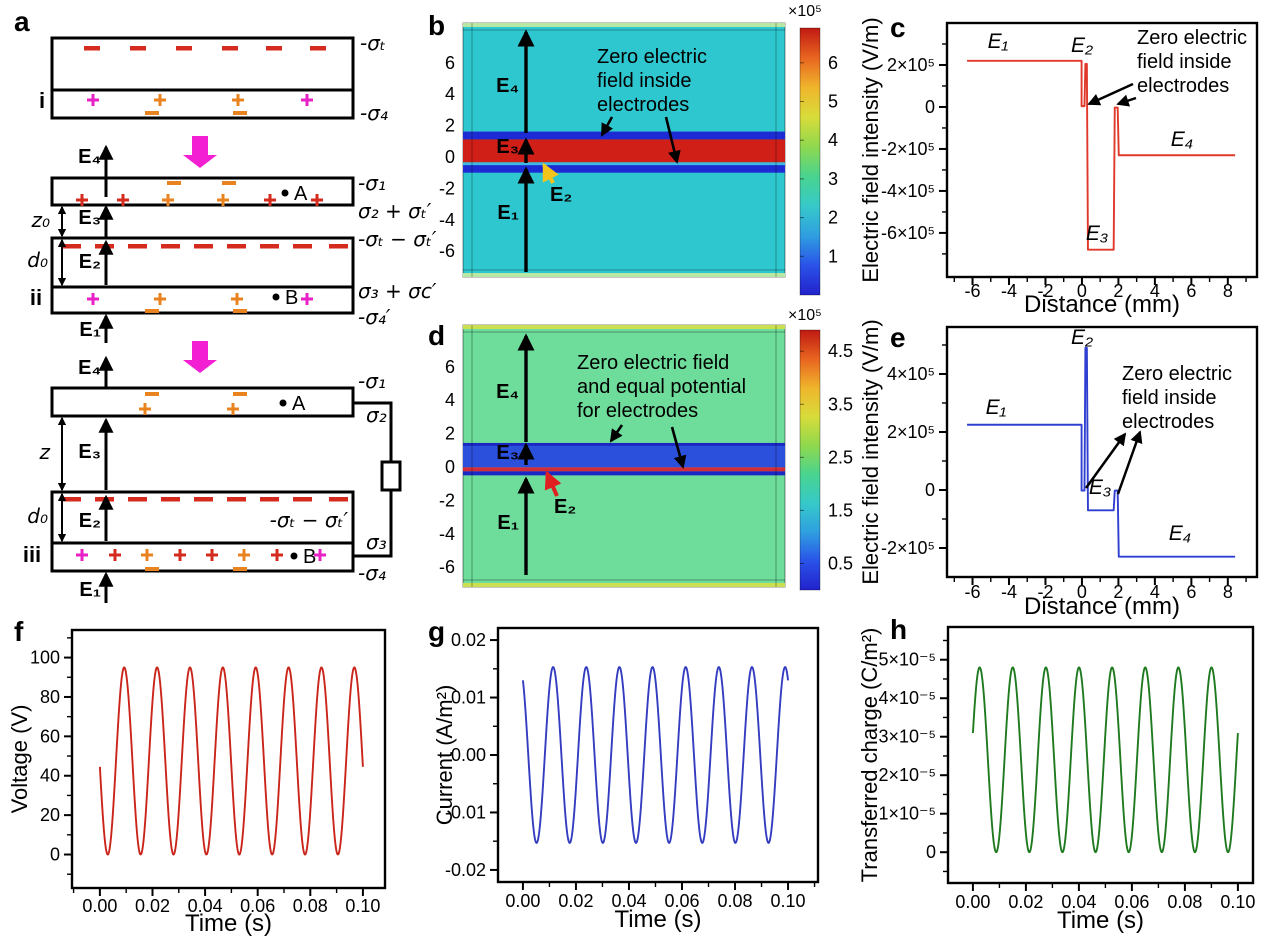 The height and width of the screenshot is (936, 1269). I want to click on plot-box, so click(228, 759).